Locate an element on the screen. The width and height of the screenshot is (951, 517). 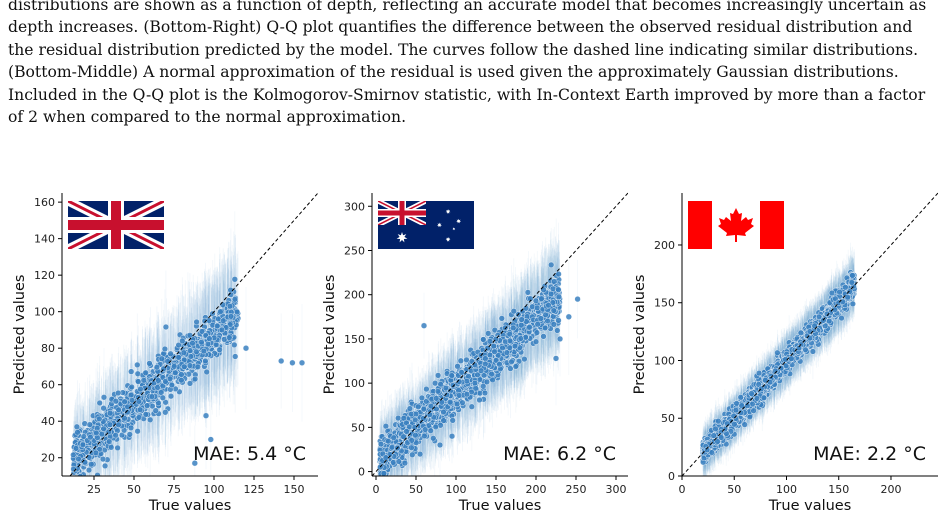
x-axis-label: True values is located at coordinates (190, 506).